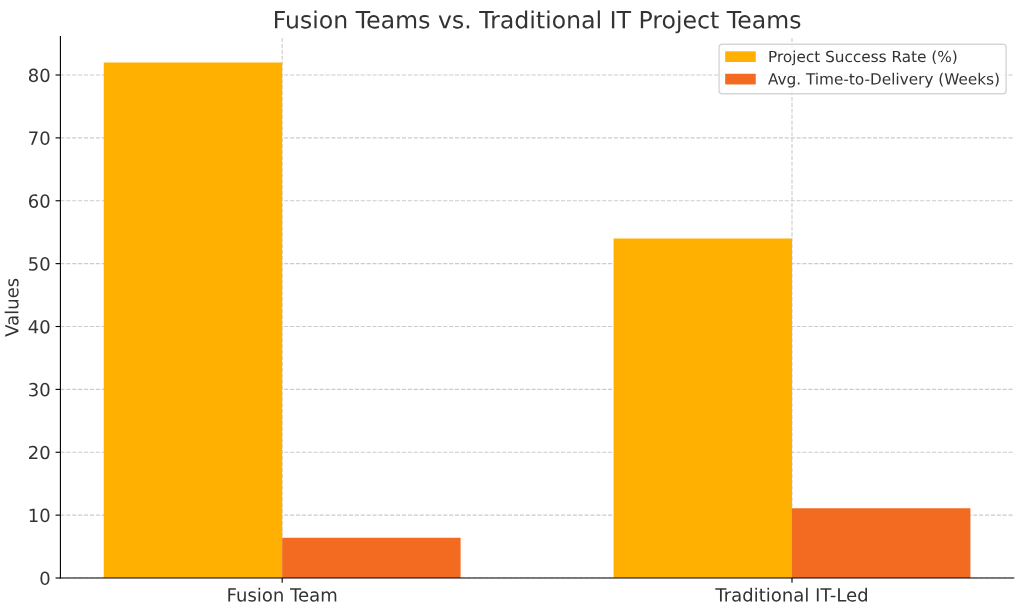 This screenshot has height=611, width=1024. I want to click on y-tick-label: 20, so click(39, 452).